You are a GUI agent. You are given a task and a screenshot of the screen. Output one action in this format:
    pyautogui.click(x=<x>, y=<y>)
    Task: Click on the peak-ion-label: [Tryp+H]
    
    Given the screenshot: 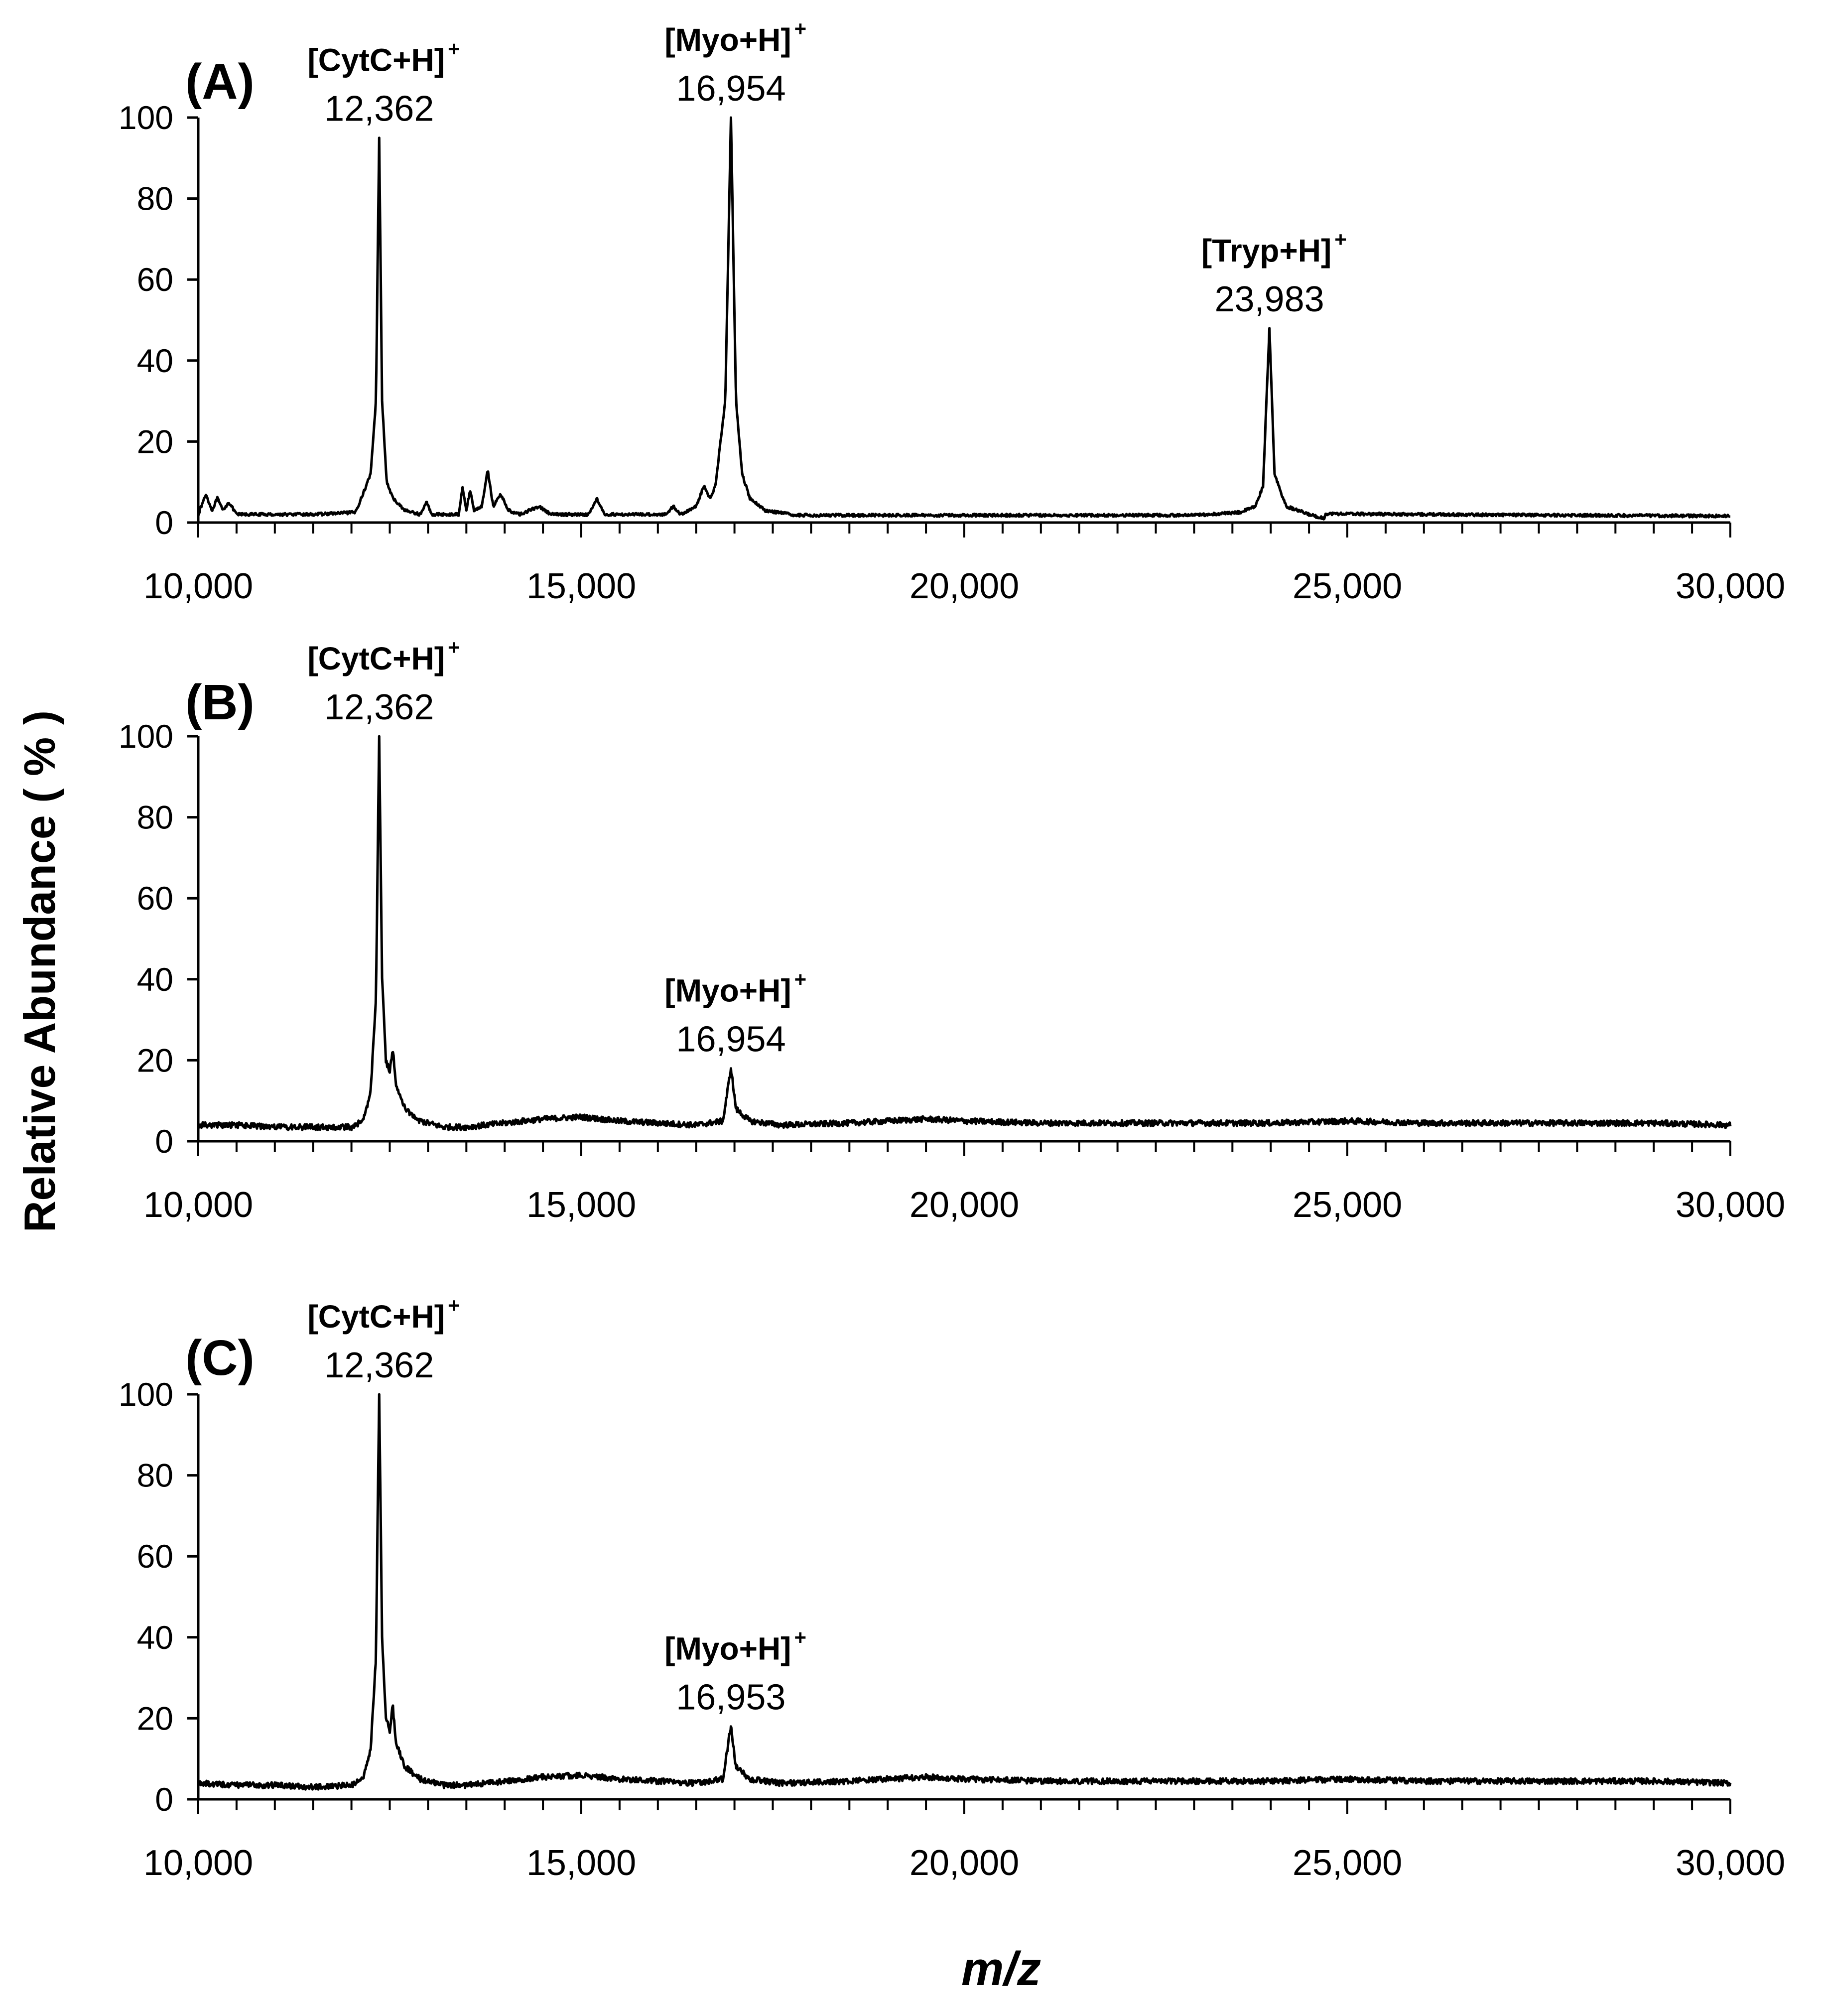 What is the action you would take?
    pyautogui.click(x=1266, y=251)
    